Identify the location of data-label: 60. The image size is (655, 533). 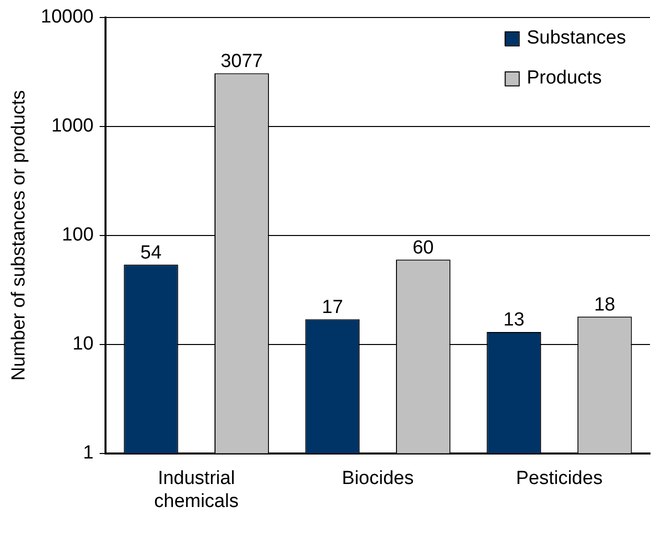
(423, 247).